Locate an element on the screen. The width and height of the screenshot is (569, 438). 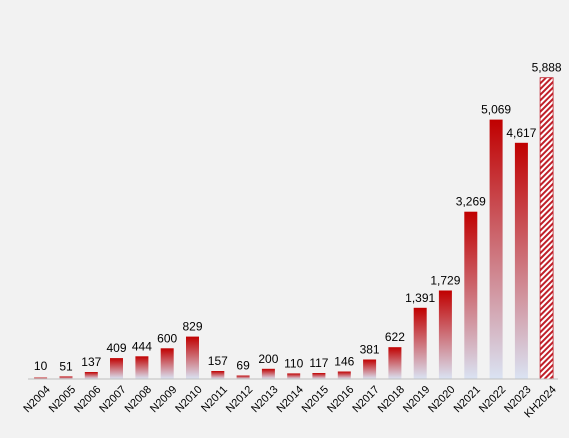
bar-n2022 is located at coordinates (496, 249).